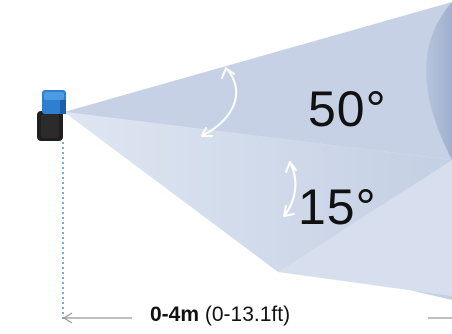 The width and height of the screenshot is (452, 334). Describe the element at coordinates (247, 314) in the screenshot. I see `range-imperial: (0-13.1ft)` at that location.